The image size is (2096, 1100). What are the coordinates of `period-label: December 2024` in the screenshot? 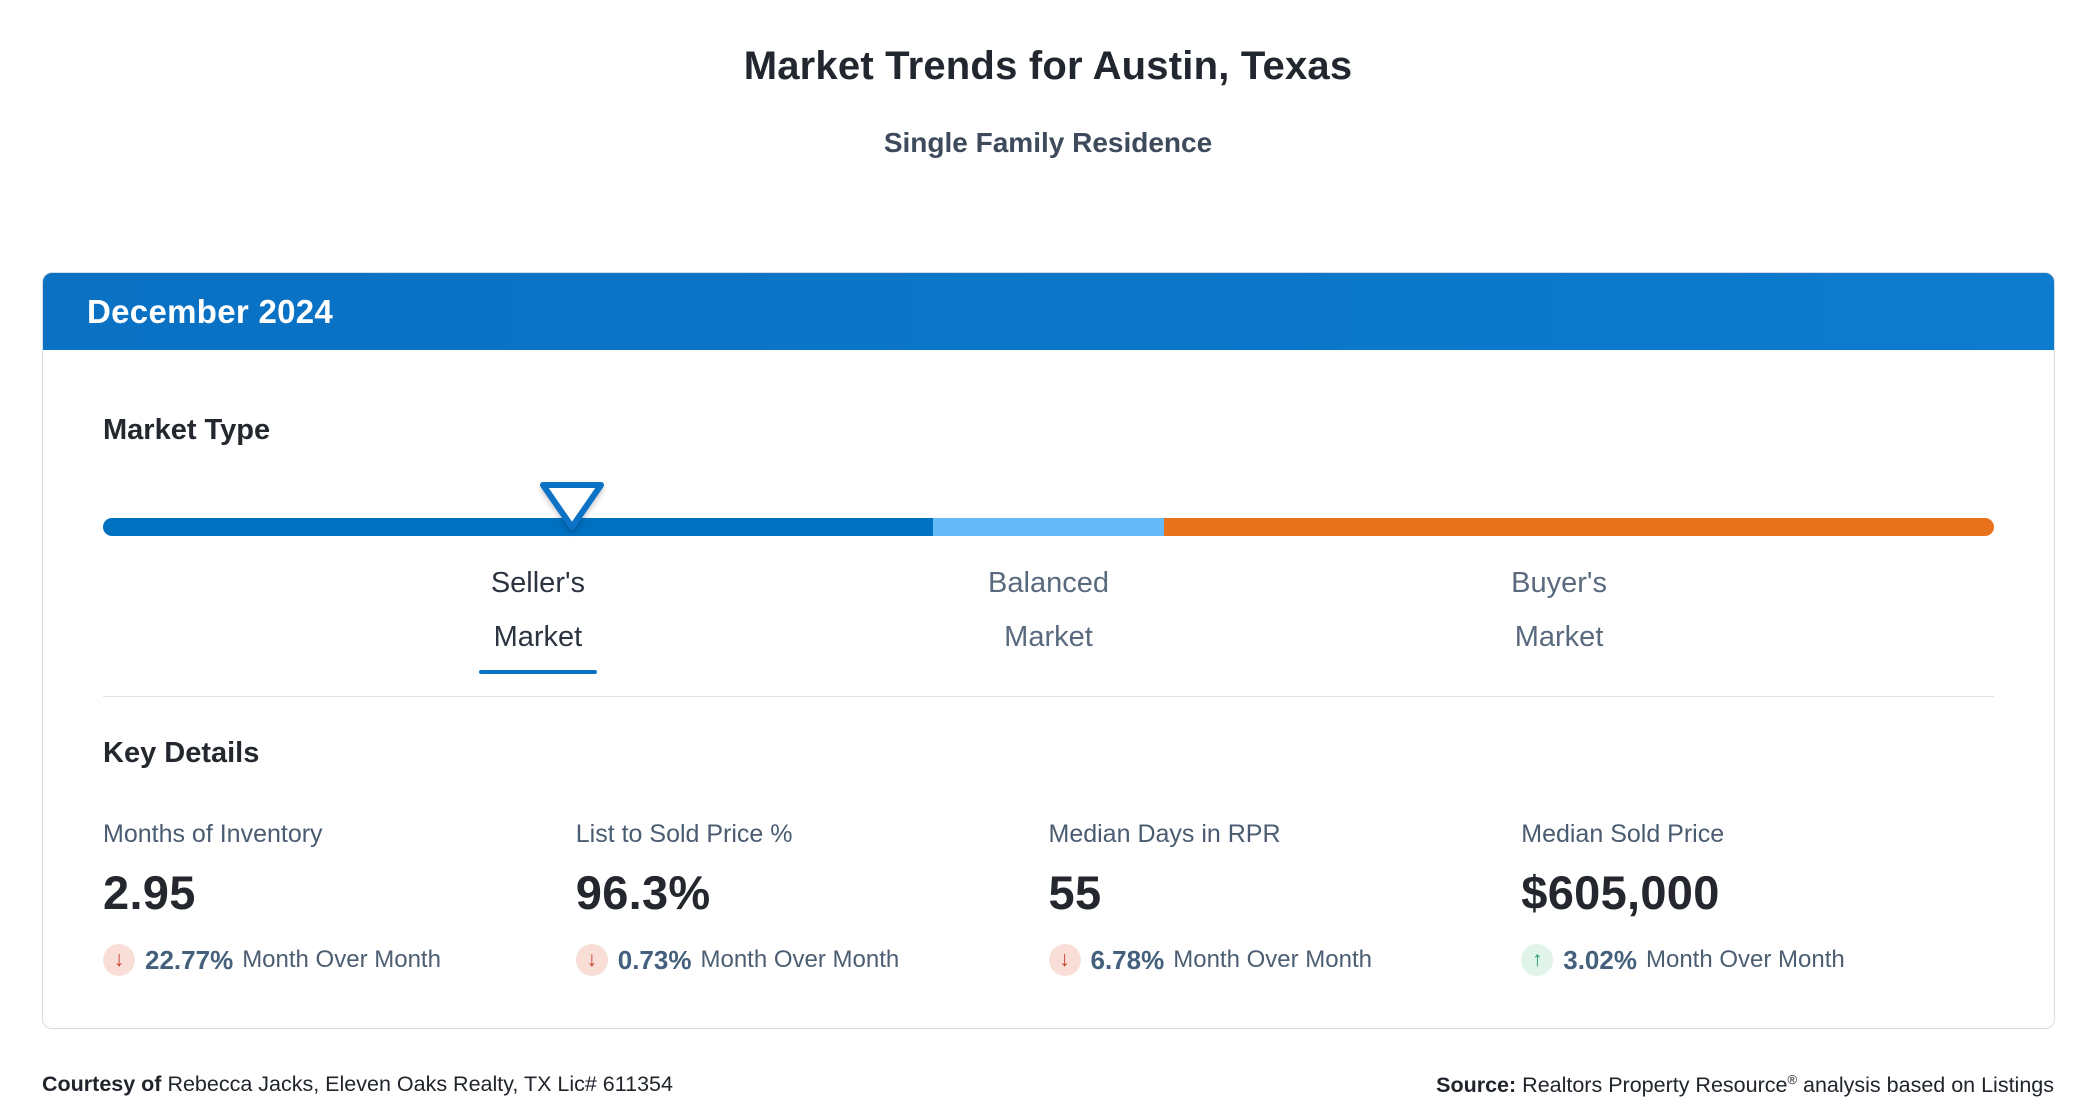 It's located at (210, 311).